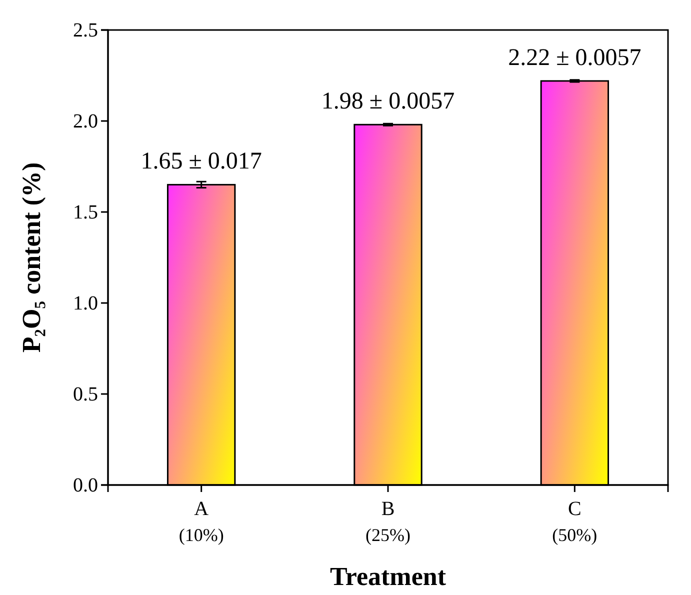 The width and height of the screenshot is (691, 595). Describe the element at coordinates (85, 485) in the screenshot. I see `y-tick-label: 0.0` at that location.